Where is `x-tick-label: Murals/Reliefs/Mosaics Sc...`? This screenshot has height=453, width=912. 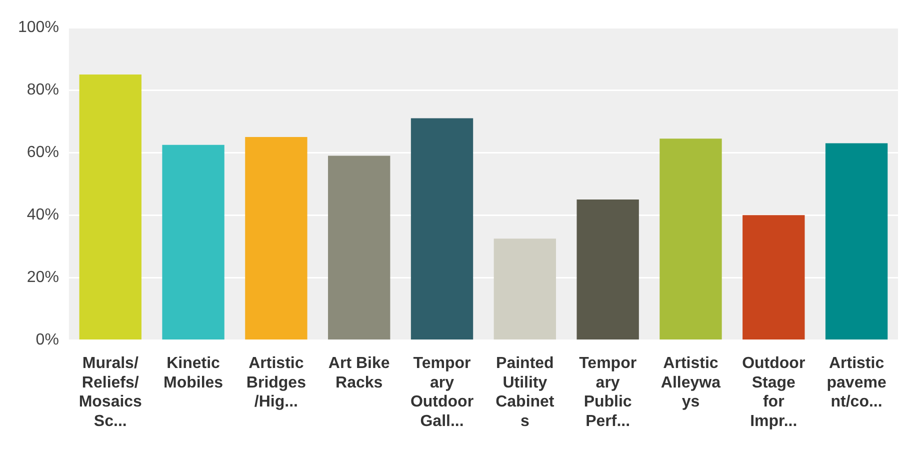 x-tick-label: Murals/Reliefs/Mosaics Sc... is located at coordinates (110, 392).